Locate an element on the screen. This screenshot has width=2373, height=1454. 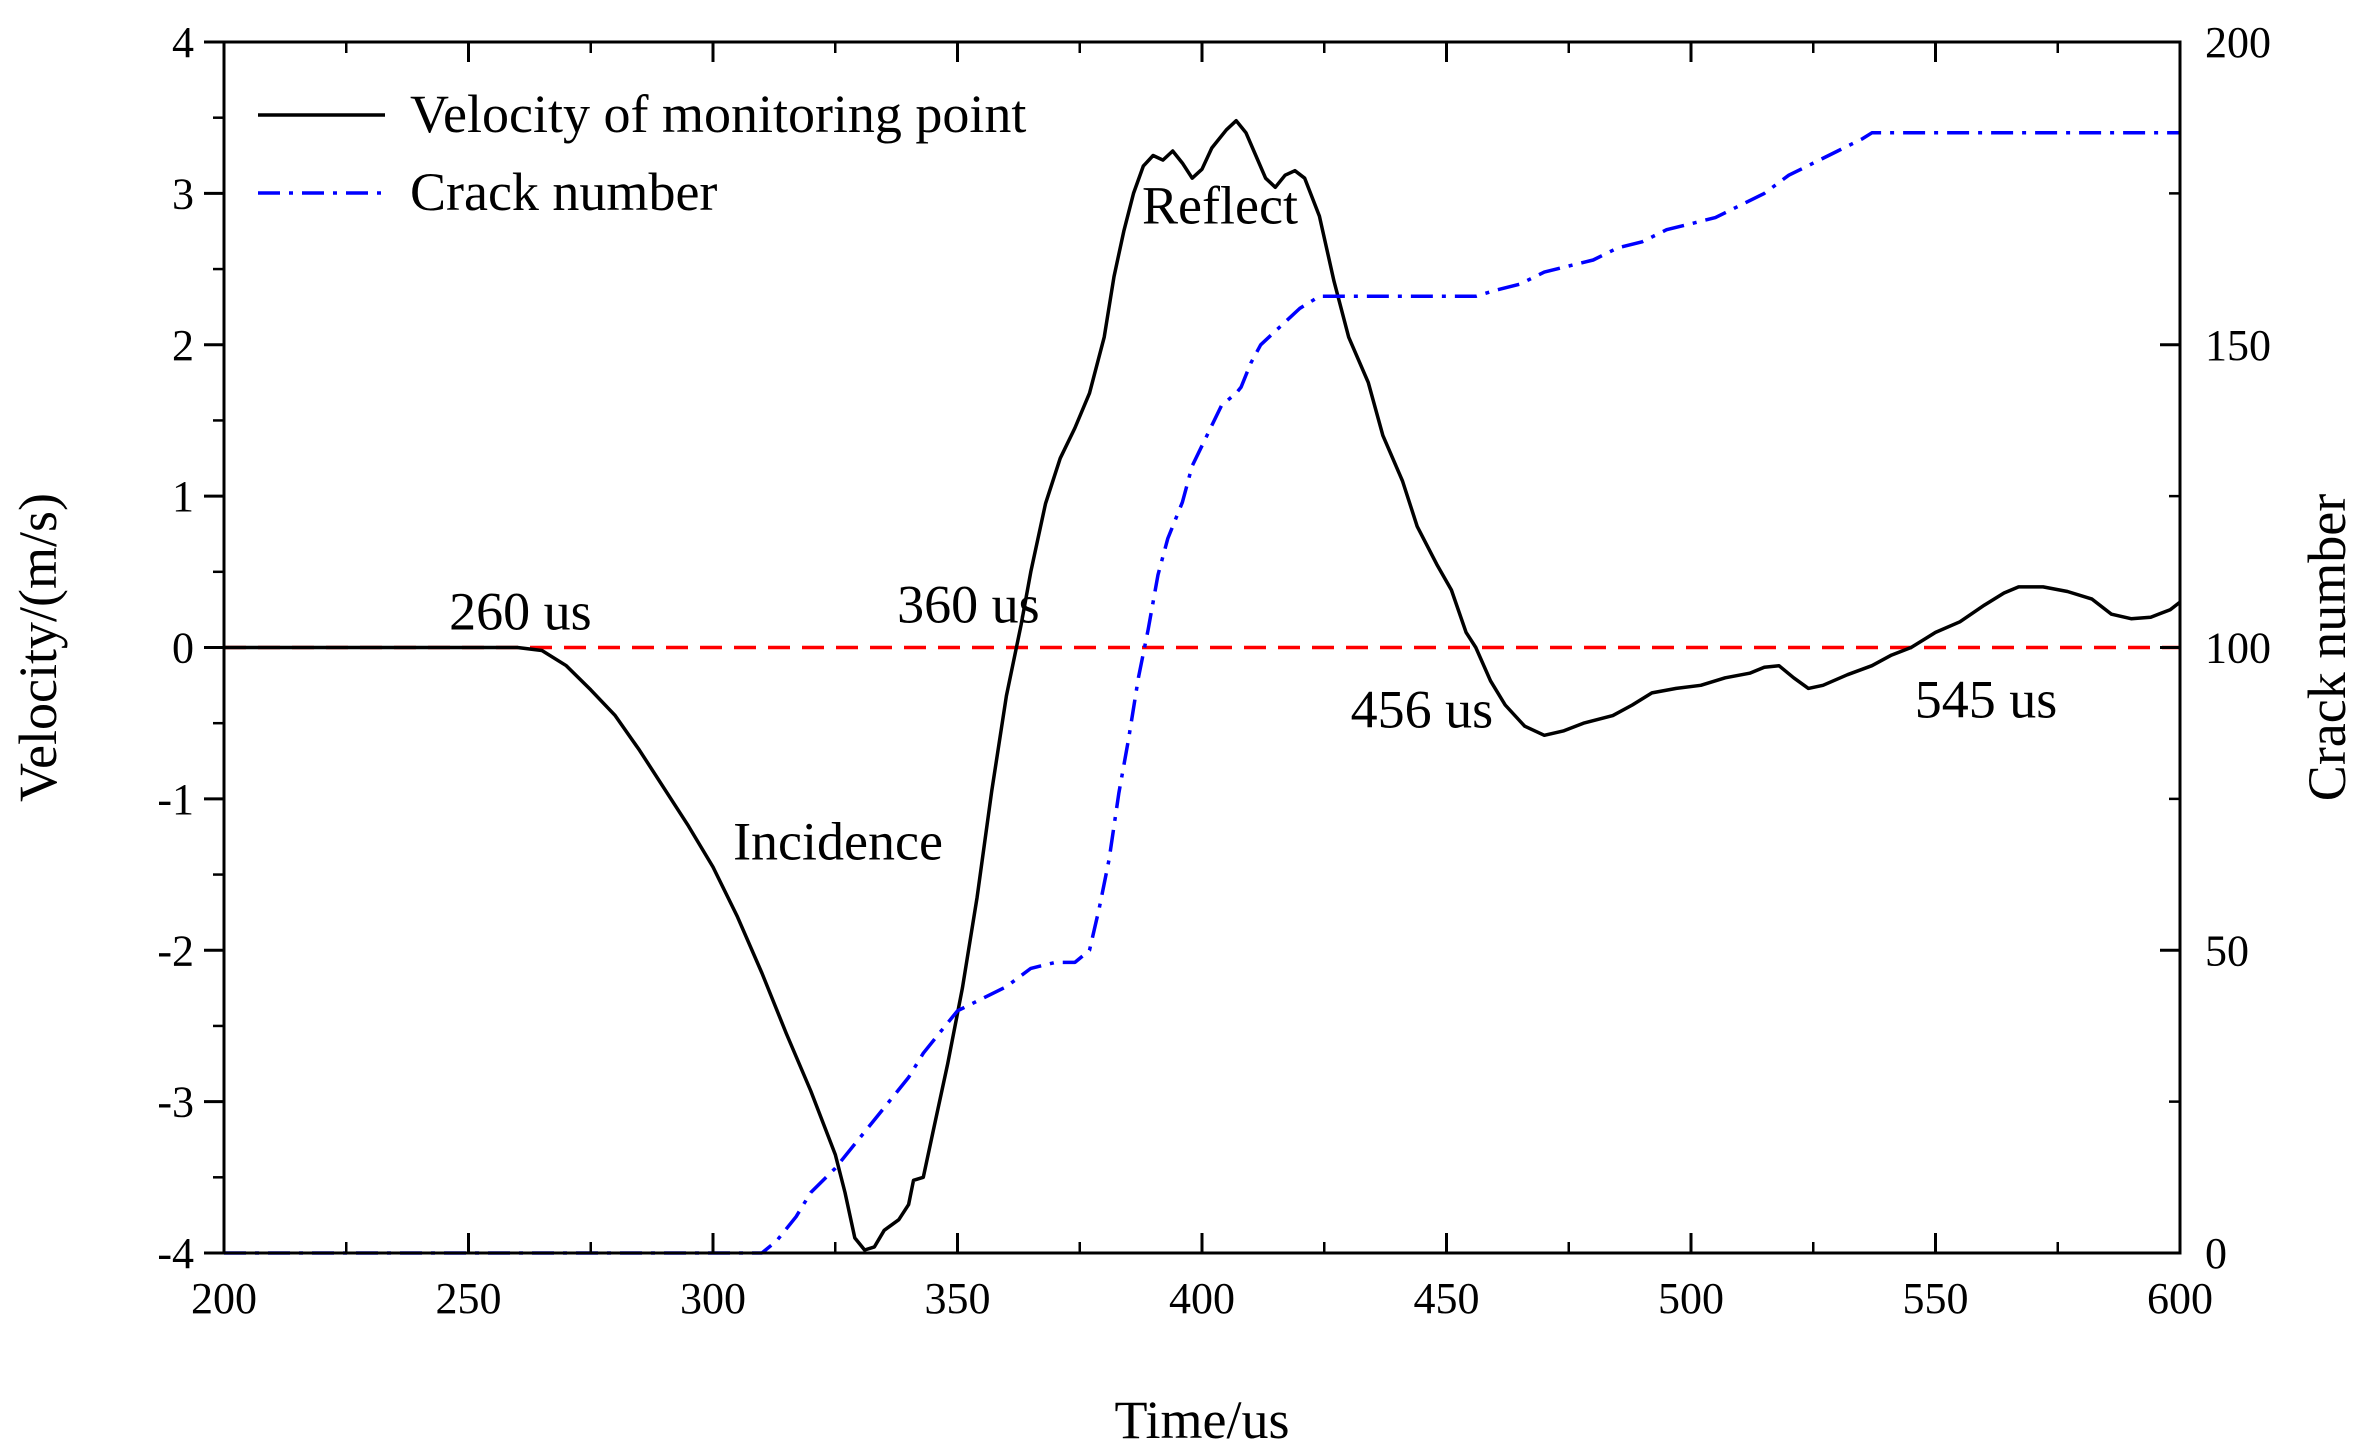
y-left-tick-label: 2 is located at coordinates (183, 345).